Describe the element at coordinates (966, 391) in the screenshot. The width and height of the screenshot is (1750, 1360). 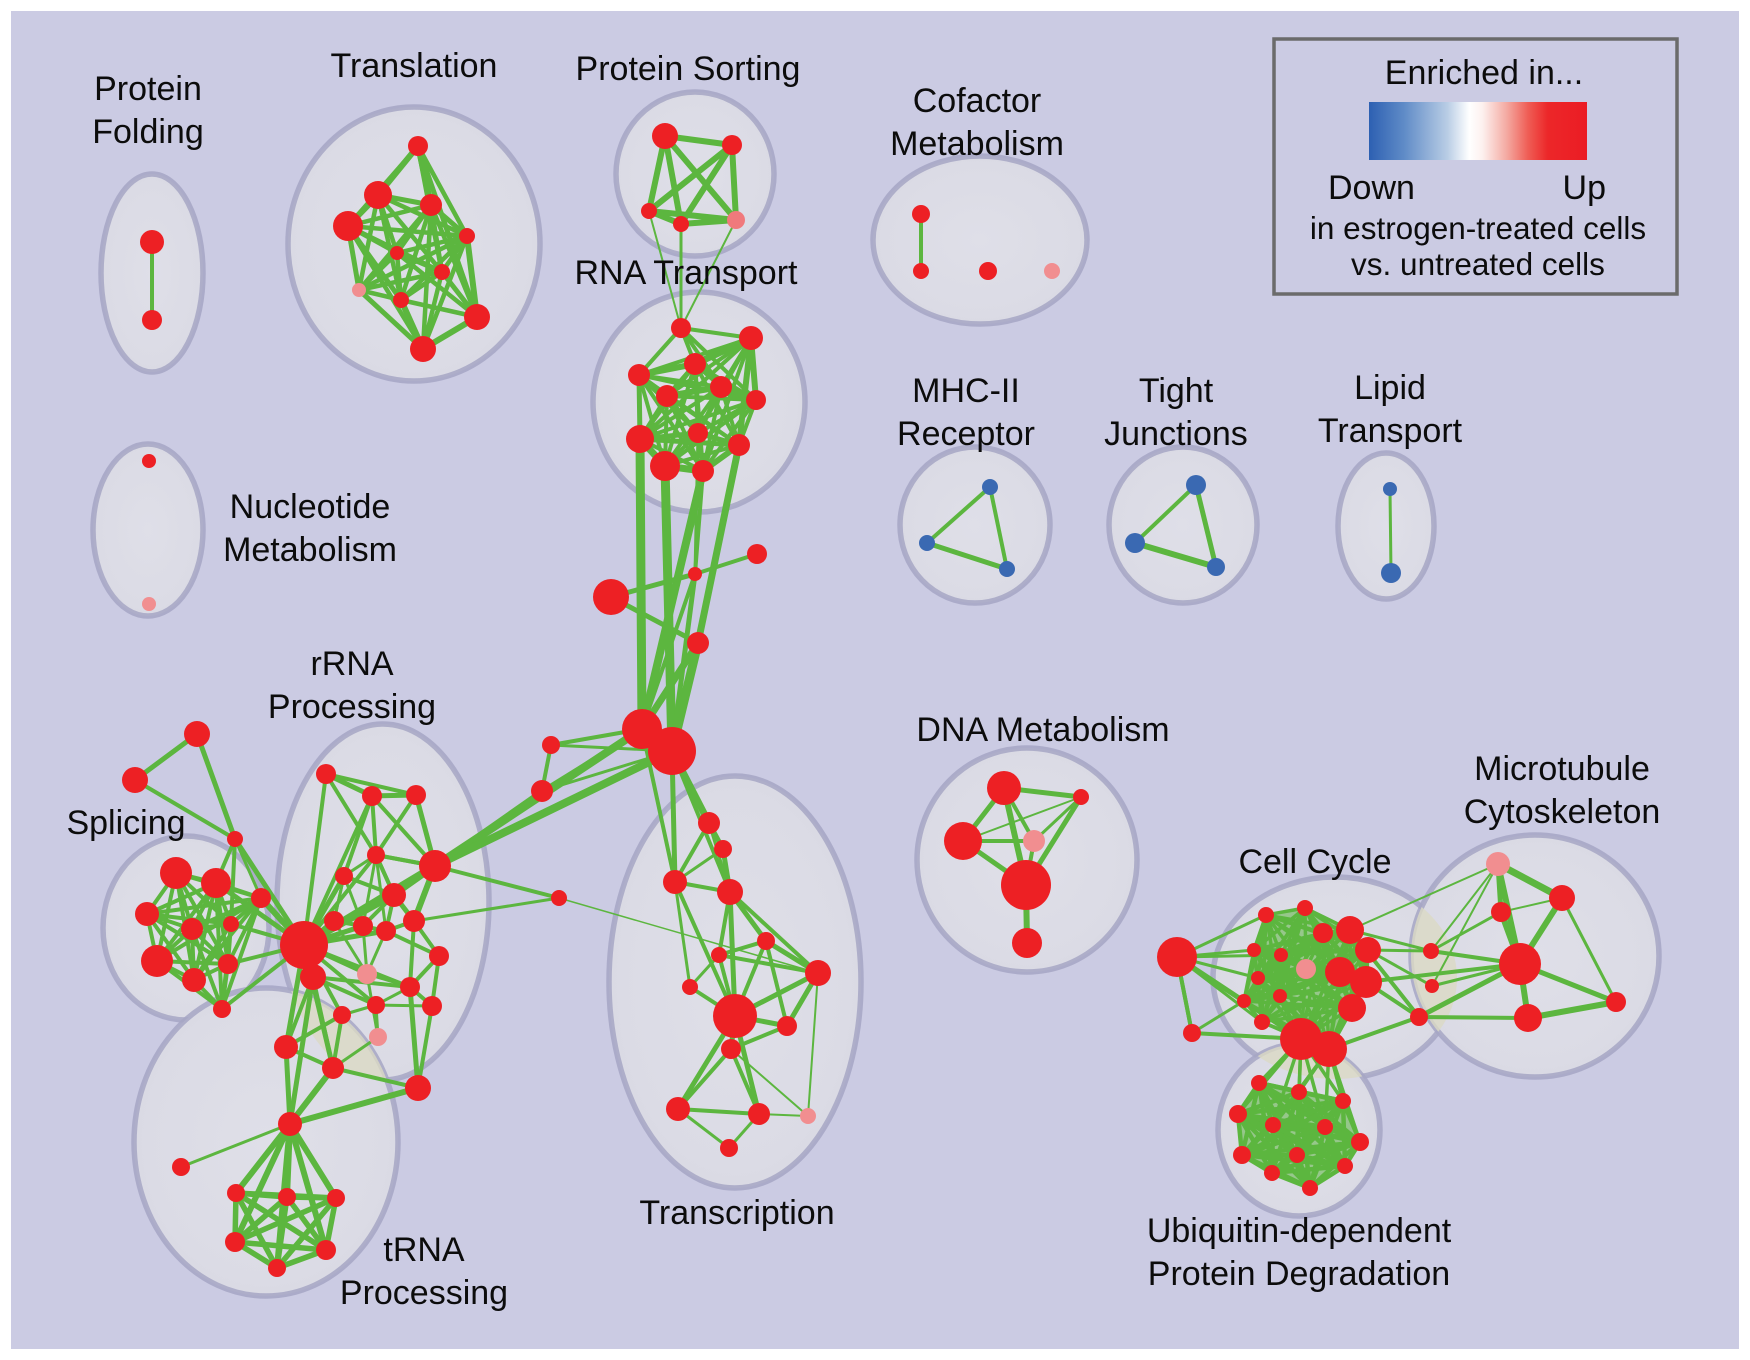
I see `svg-text: MHC-II` at that location.